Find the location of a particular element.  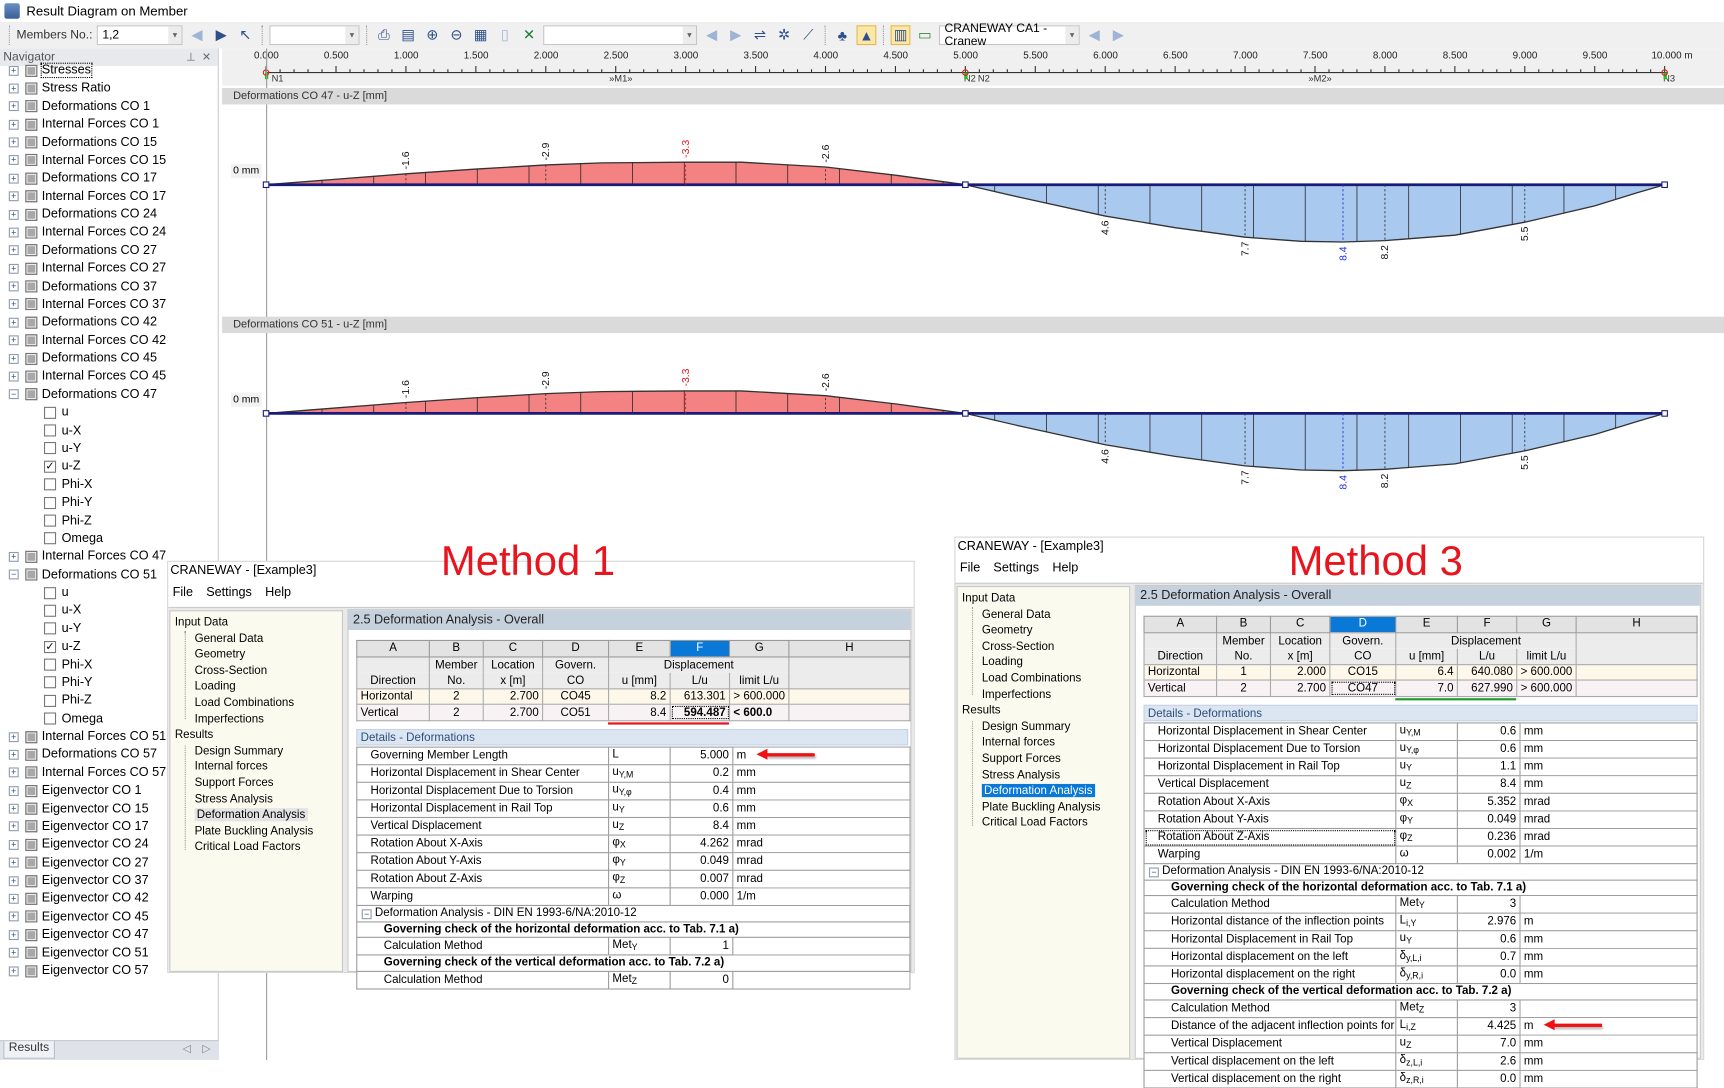

tree-item: Design Summary is located at coordinates (239, 751).